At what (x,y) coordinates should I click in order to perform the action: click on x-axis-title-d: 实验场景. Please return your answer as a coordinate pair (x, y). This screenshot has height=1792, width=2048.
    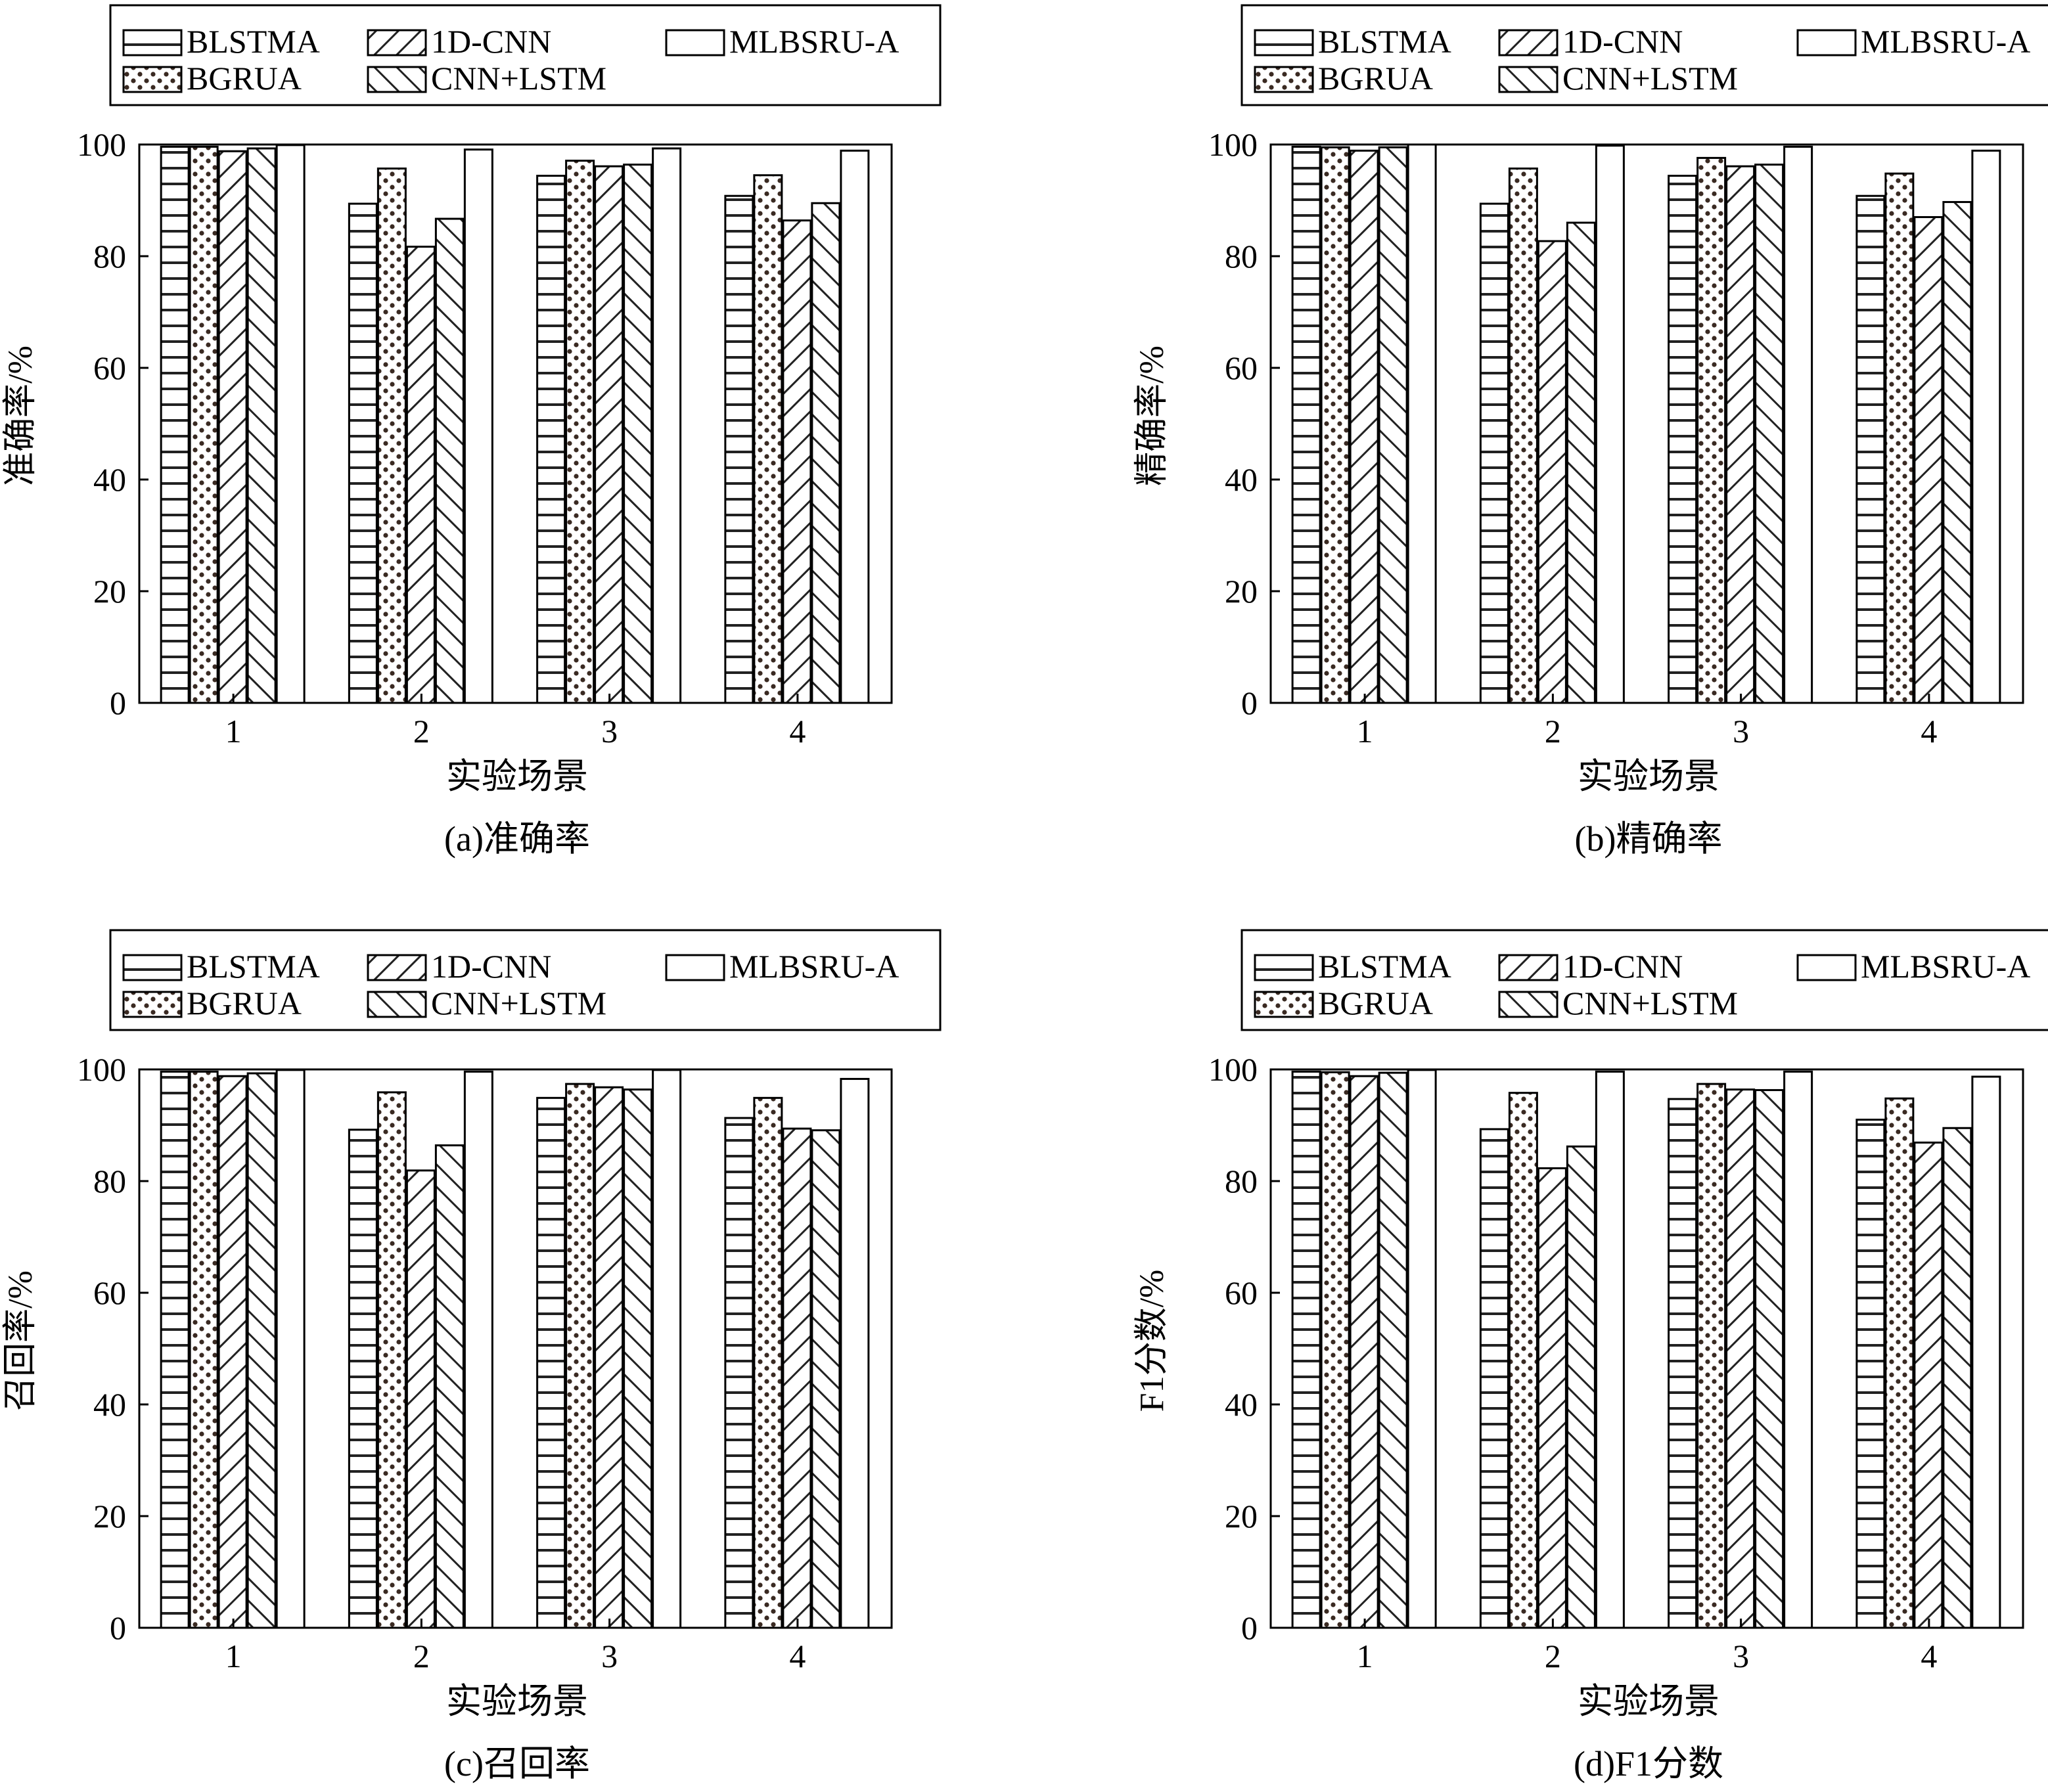
    Looking at the image, I should click on (1648, 1701).